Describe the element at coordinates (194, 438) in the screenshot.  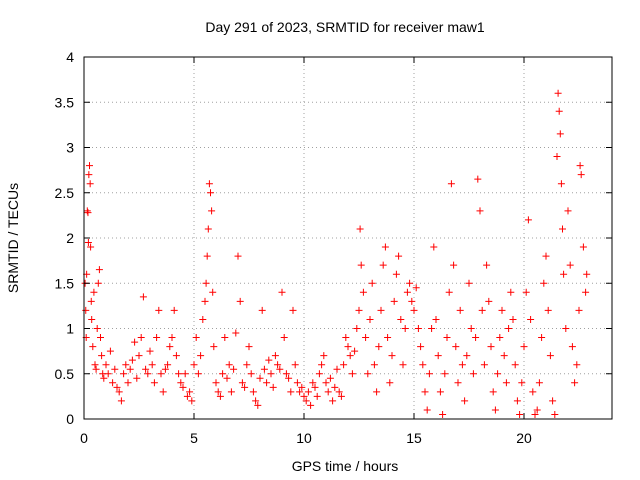
I see `x-tick-label: 5` at that location.